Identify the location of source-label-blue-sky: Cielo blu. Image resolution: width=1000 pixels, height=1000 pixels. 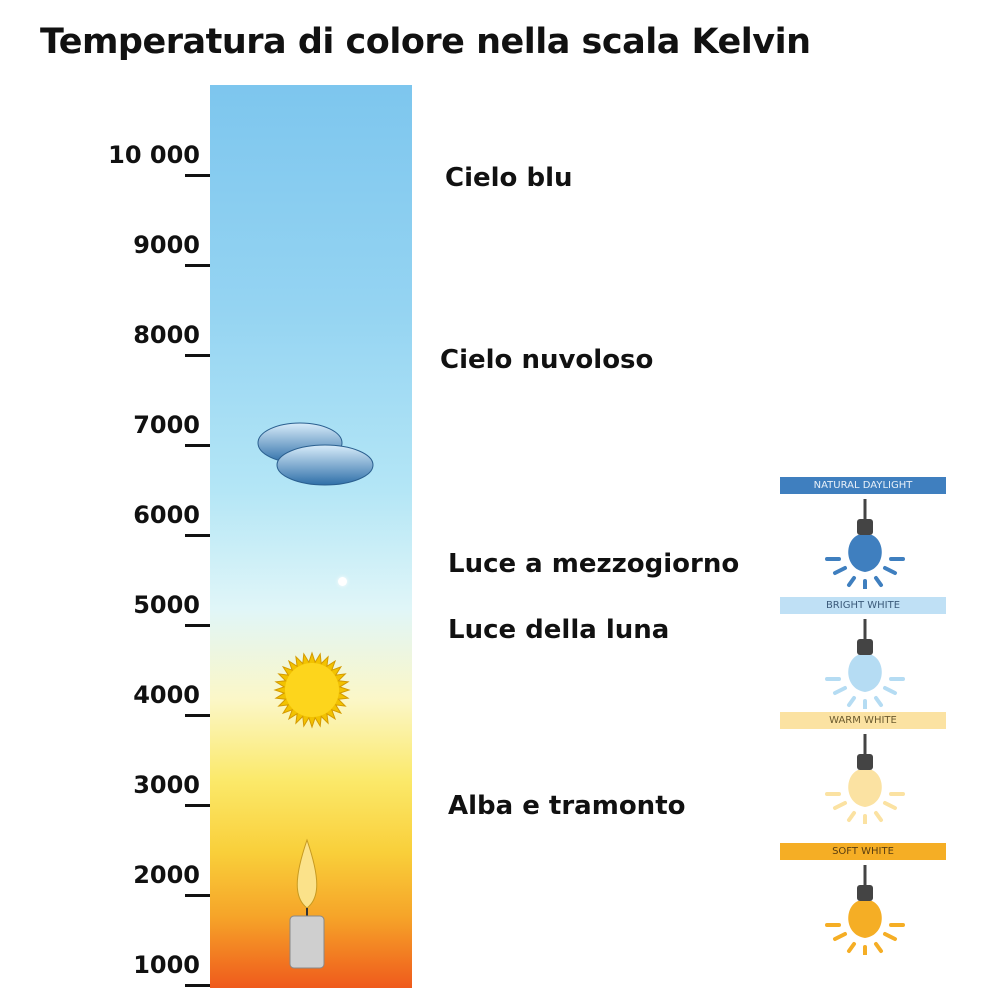
(509, 178).